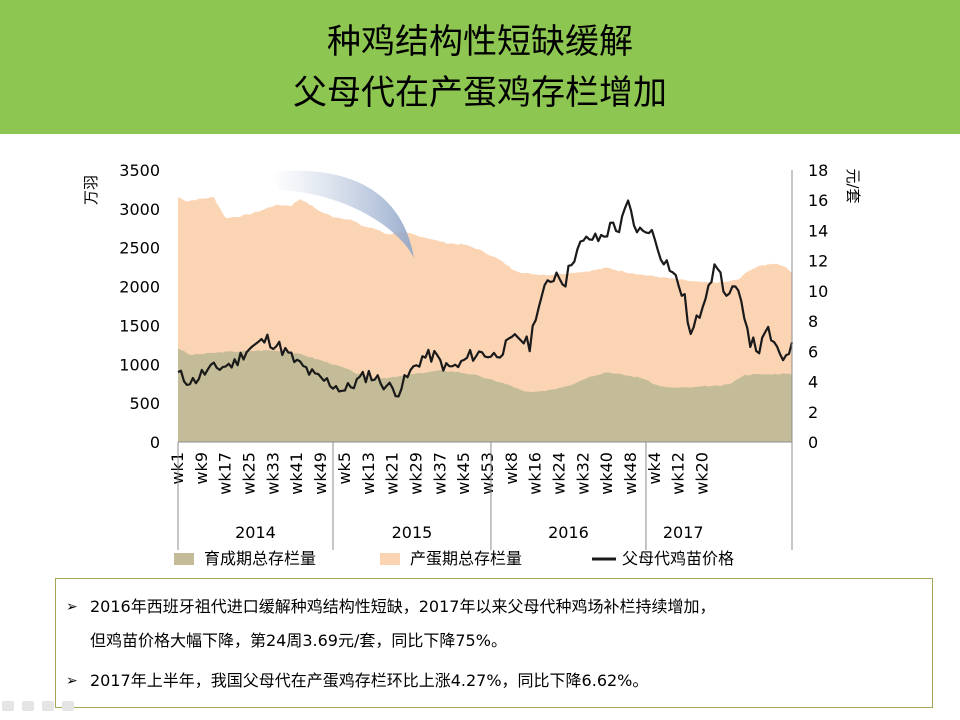 The height and width of the screenshot is (720, 960). I want to click on next-slide-icon, so click(68, 706).